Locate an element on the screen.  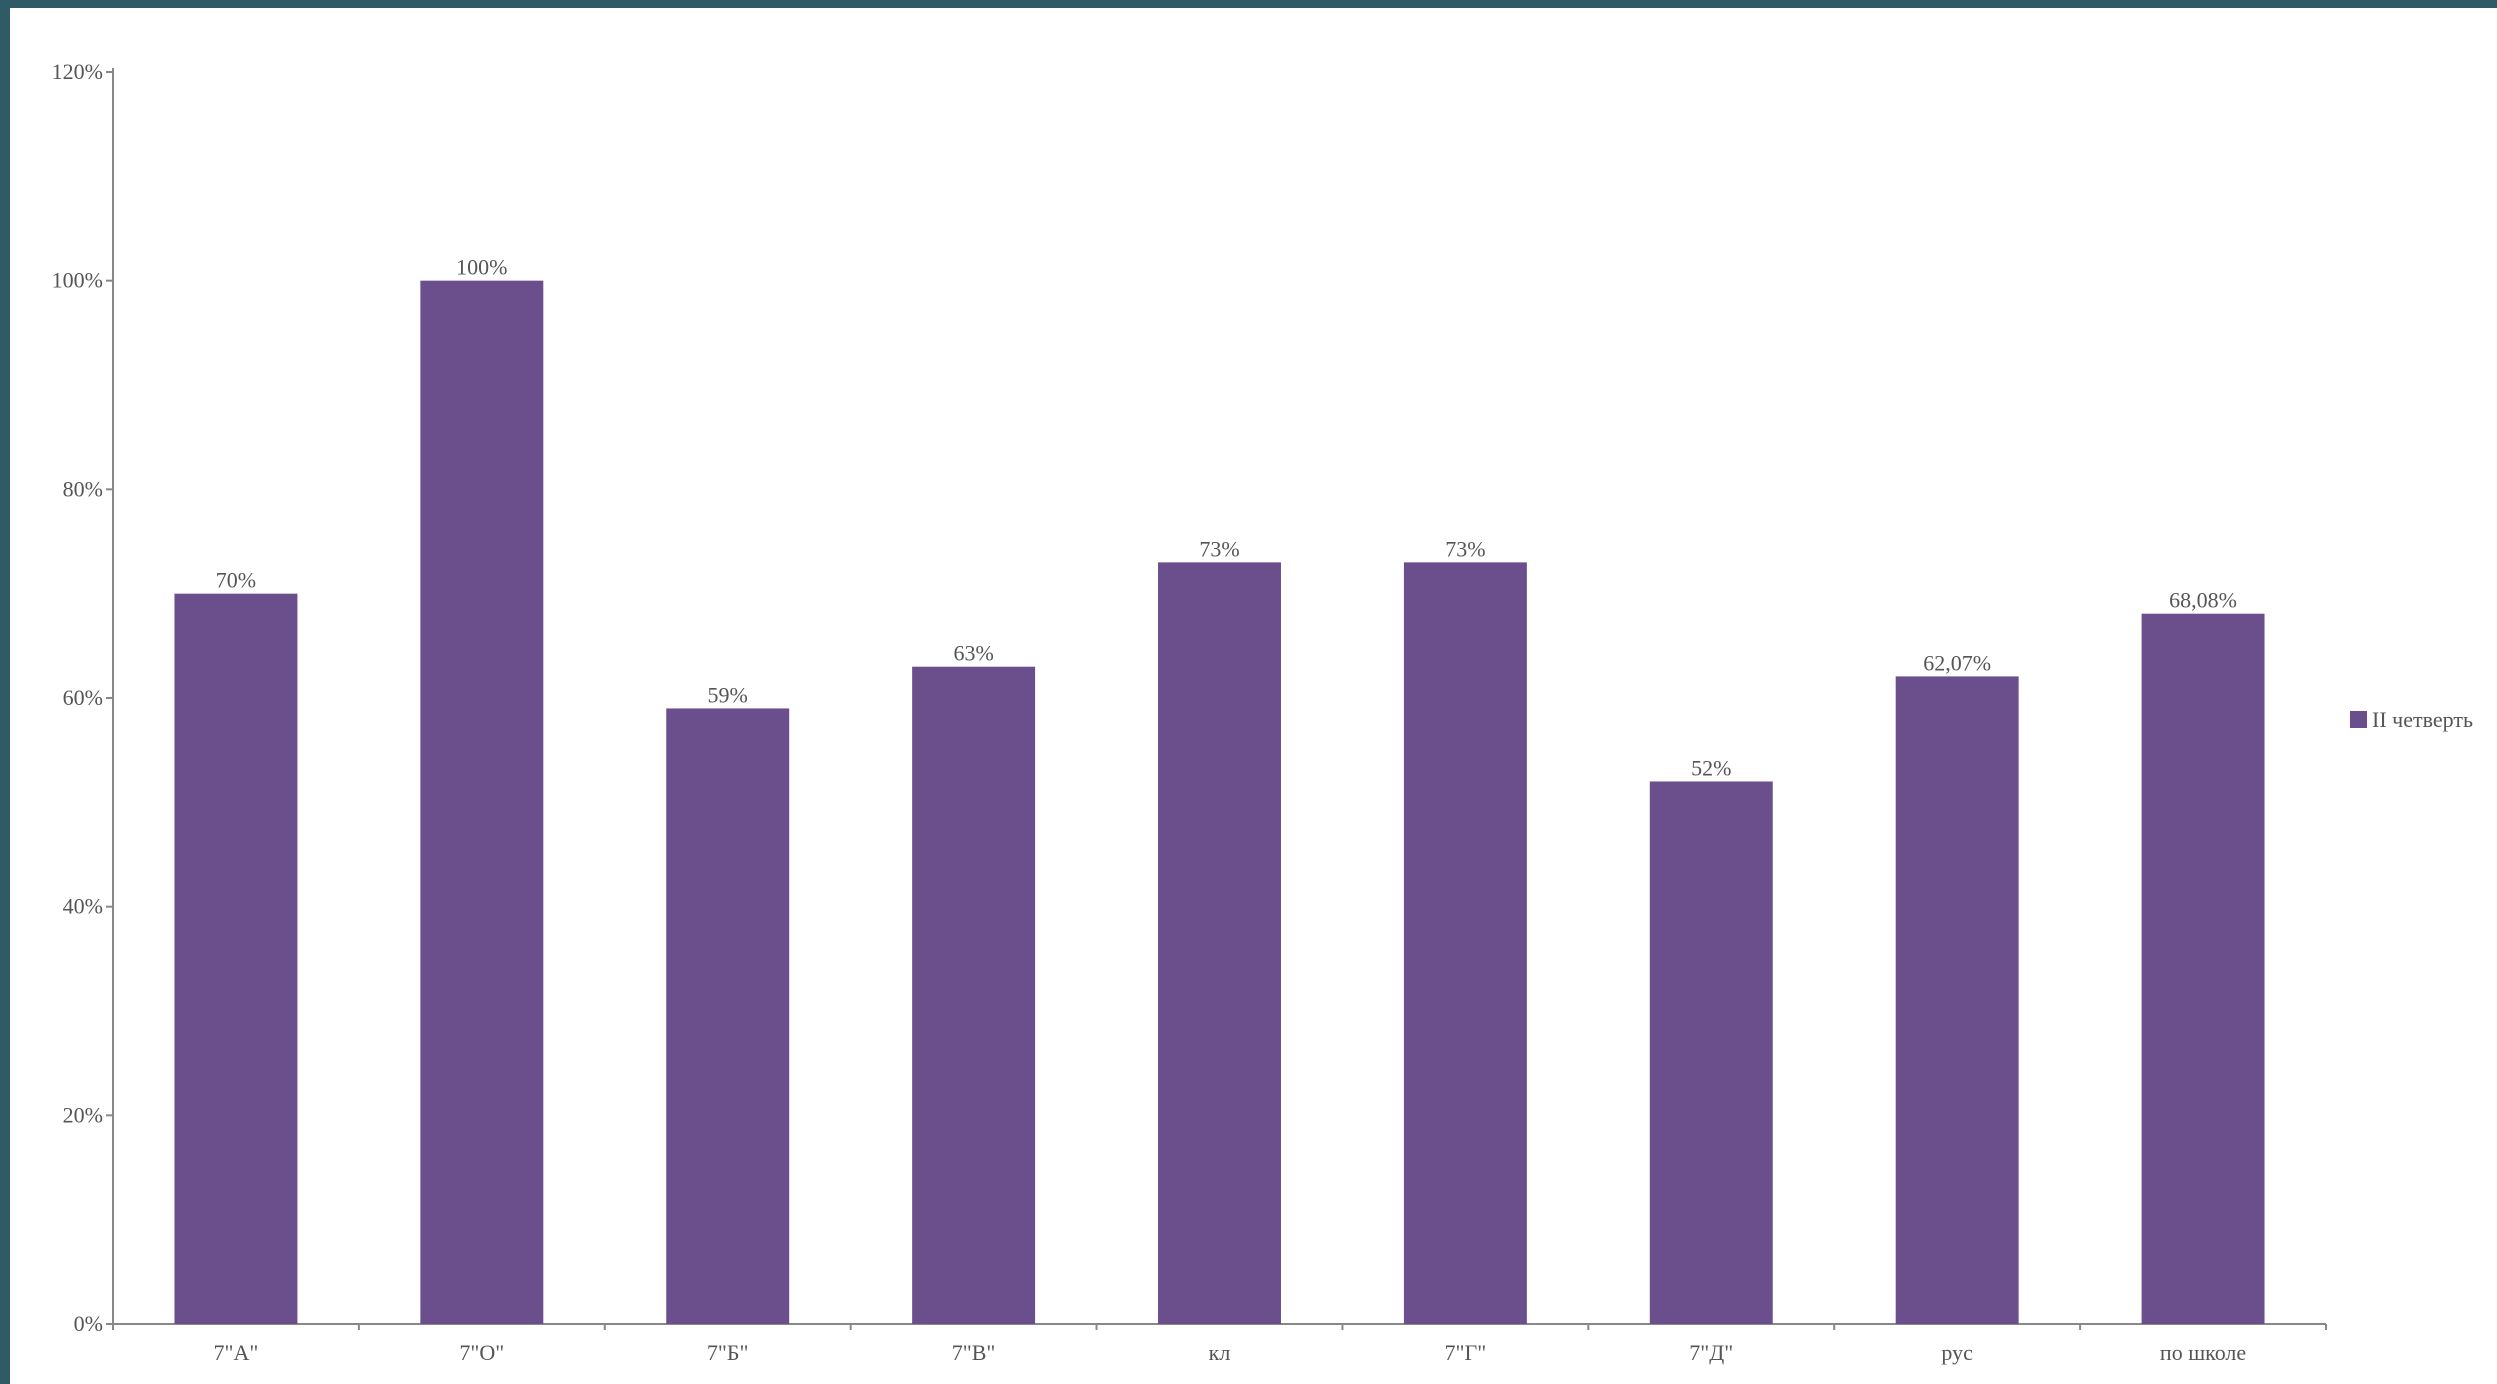
data-label: 70% is located at coordinates (236, 580).